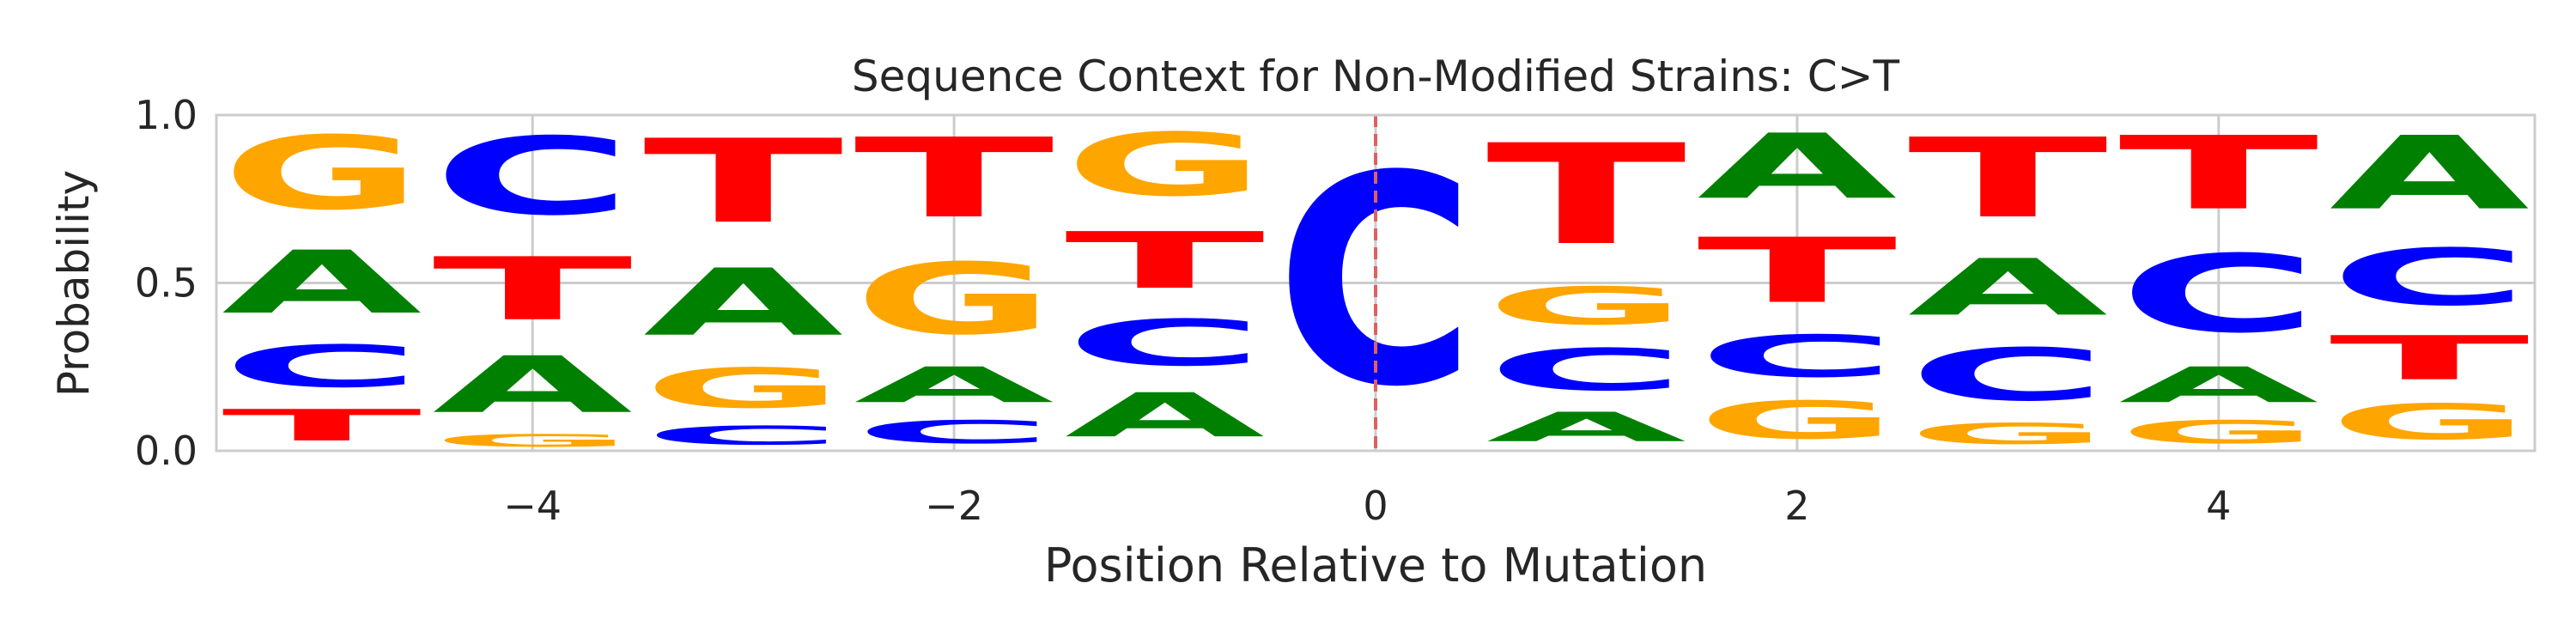  I want to click on x-axis-label: Position Relative to Mutation, so click(1375, 565).